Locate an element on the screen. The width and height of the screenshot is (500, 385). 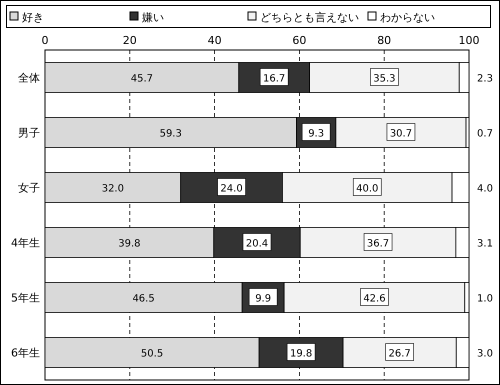
data-label: 9.3 is located at coordinates (316, 134).